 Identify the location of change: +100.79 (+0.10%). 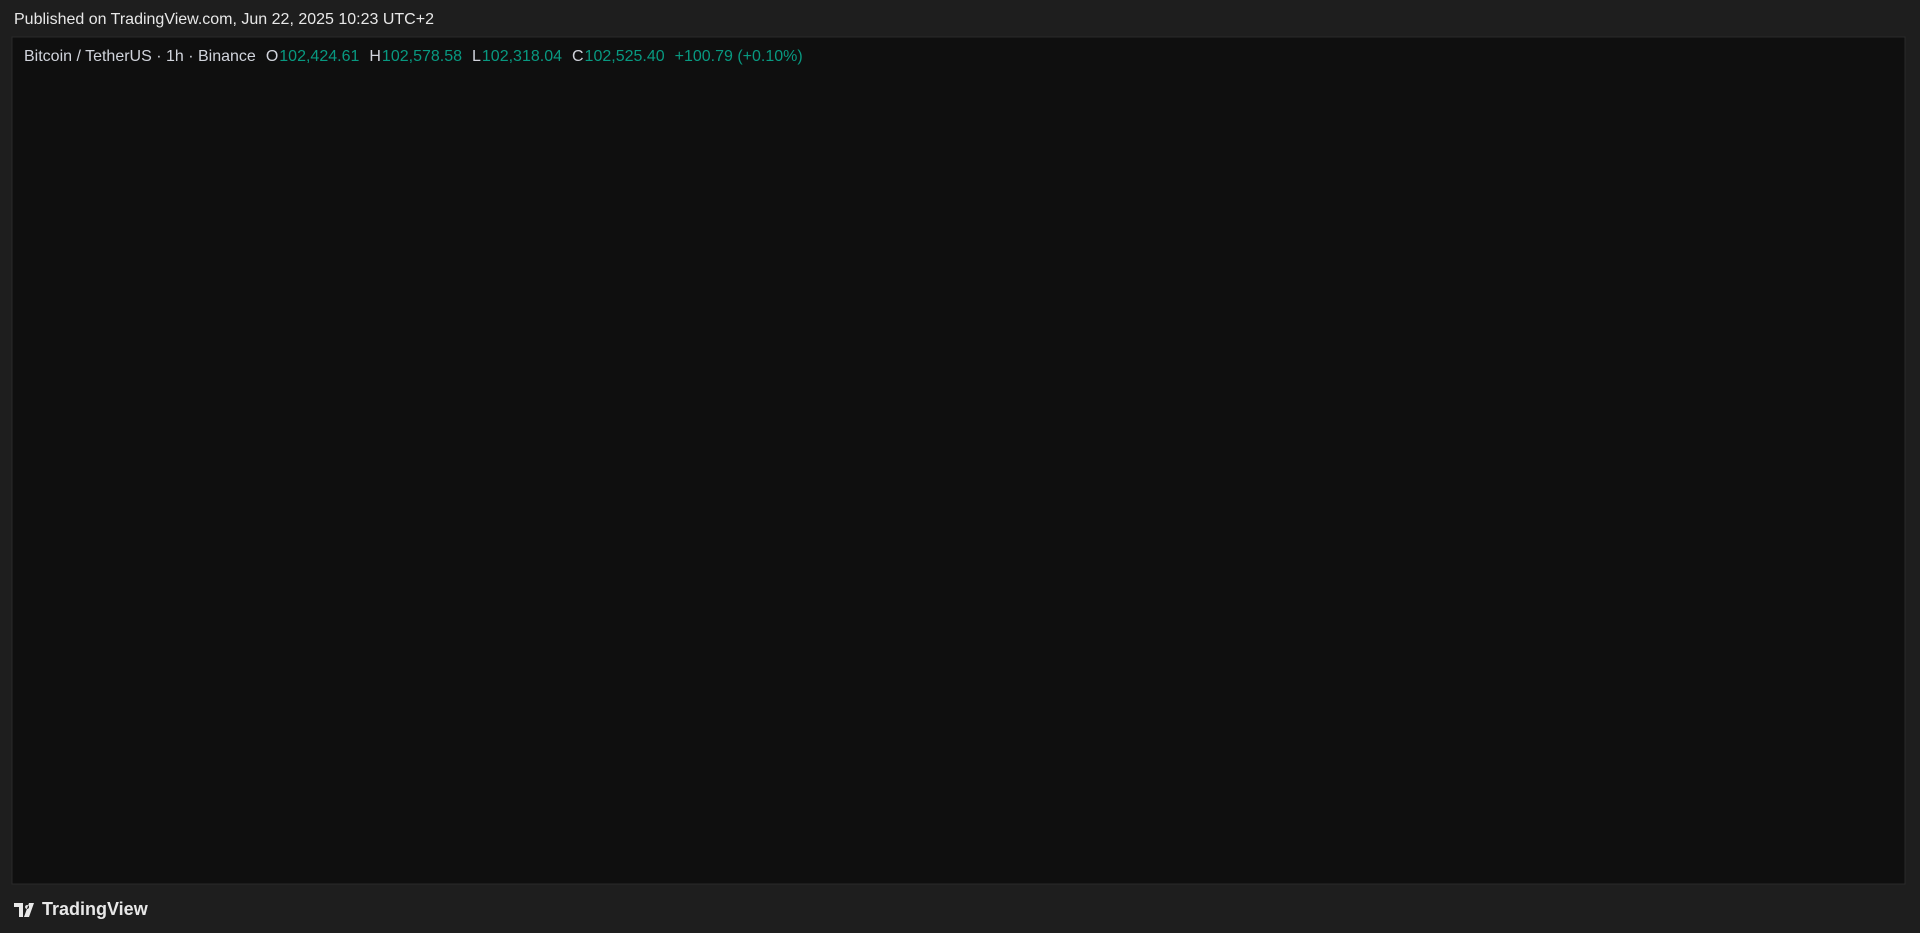
(738, 56).